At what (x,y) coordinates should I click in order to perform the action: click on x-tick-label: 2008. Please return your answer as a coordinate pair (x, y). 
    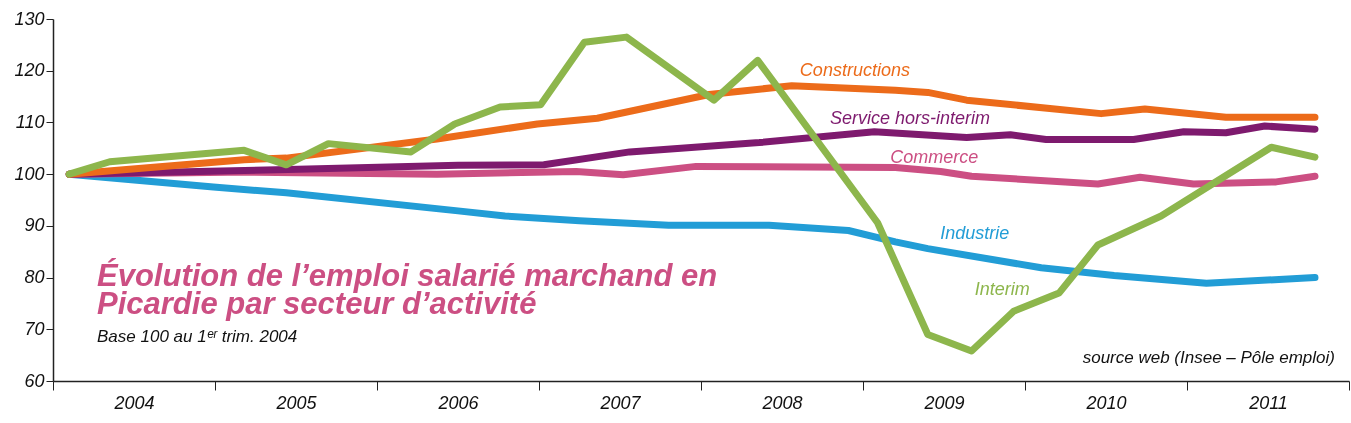
    Looking at the image, I should click on (782, 402).